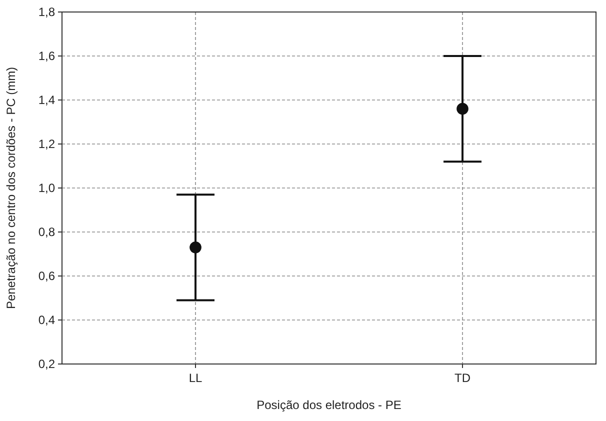 This screenshot has width=606, height=421. I want to click on y-tick-label: 1,6, so click(47, 56).